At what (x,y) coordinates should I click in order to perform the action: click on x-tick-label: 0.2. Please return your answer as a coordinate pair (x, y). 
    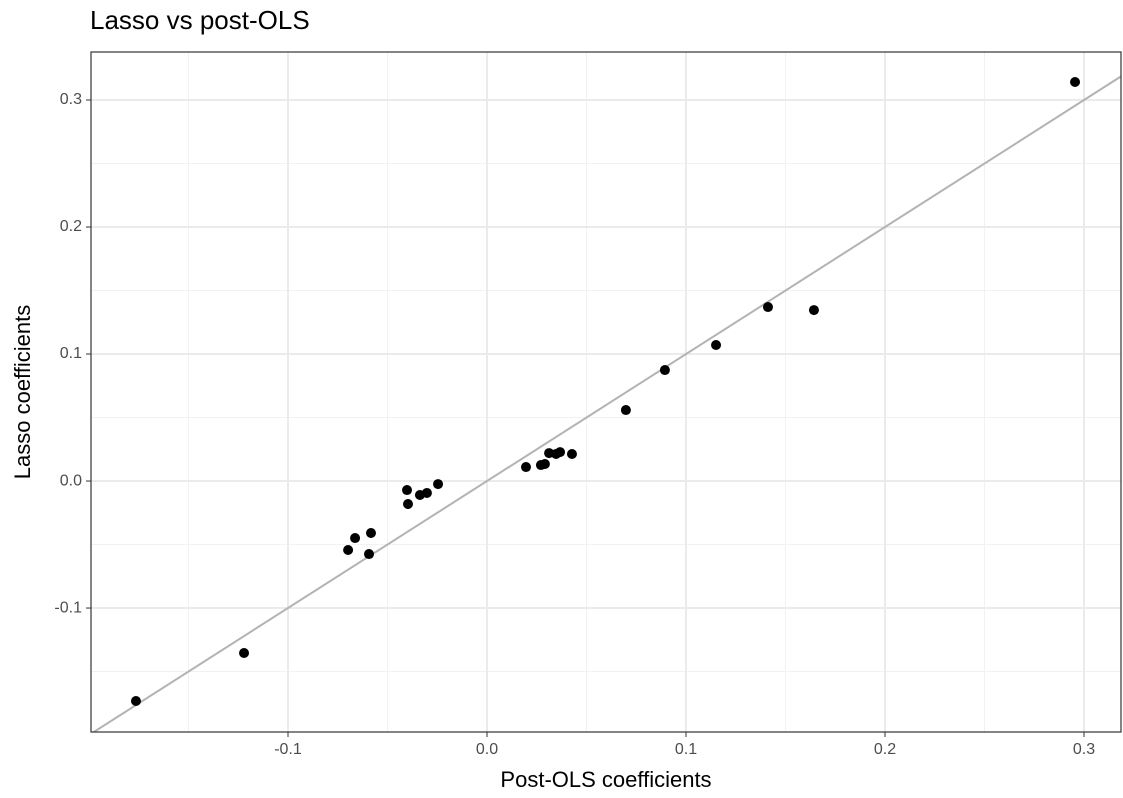
    Looking at the image, I should click on (885, 749).